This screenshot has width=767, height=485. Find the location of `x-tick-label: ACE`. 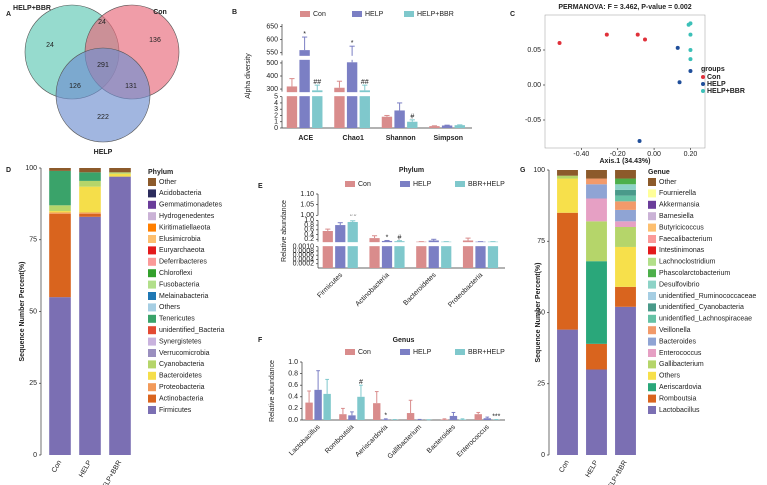

x-tick-label: ACE is located at coordinates (305, 138).